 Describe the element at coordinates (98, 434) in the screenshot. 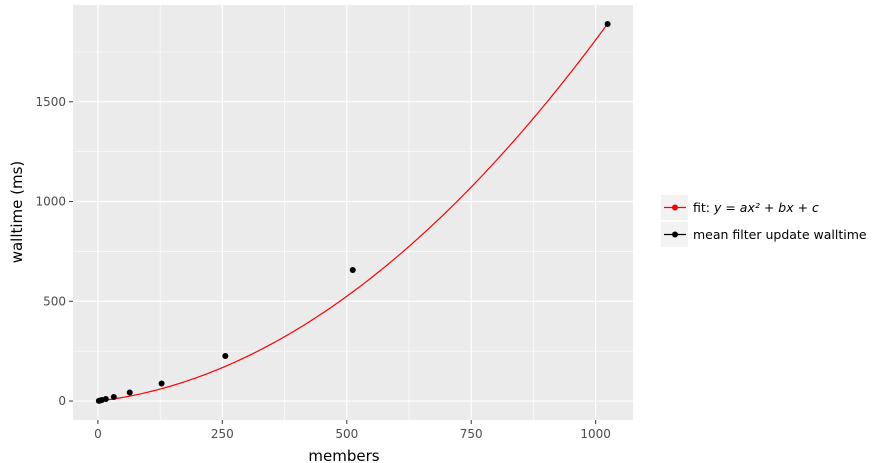

I see `x-tick-label-0: 0` at that location.